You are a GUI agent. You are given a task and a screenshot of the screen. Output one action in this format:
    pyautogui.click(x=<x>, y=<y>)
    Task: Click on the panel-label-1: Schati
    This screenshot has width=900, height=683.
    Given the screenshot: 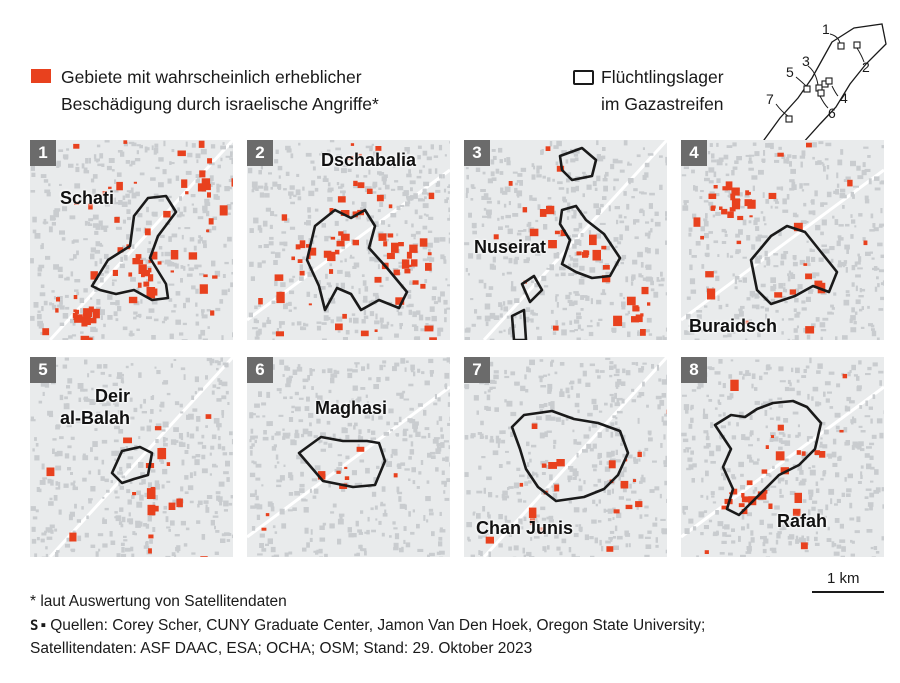 What is the action you would take?
    pyautogui.click(x=87, y=198)
    